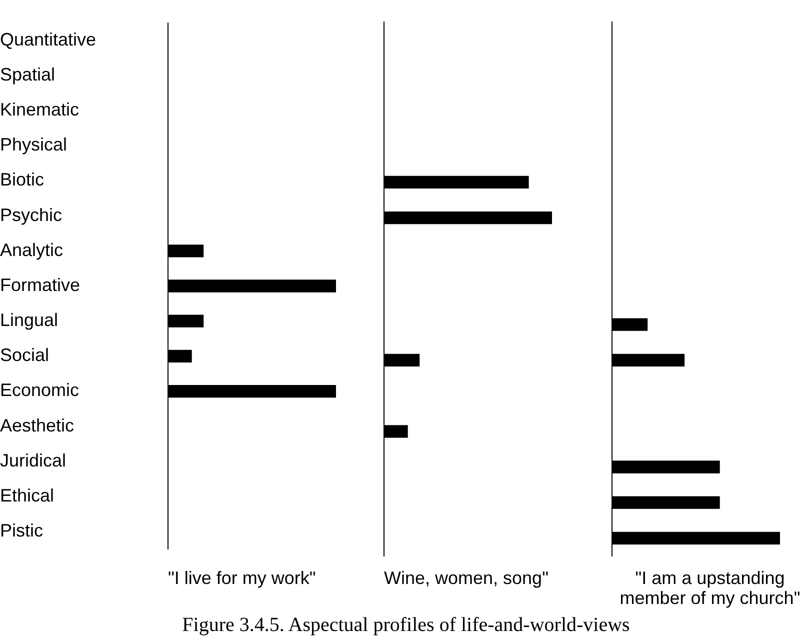 This screenshot has width=812, height=638. I want to click on y-tick-label: Social, so click(25, 355).